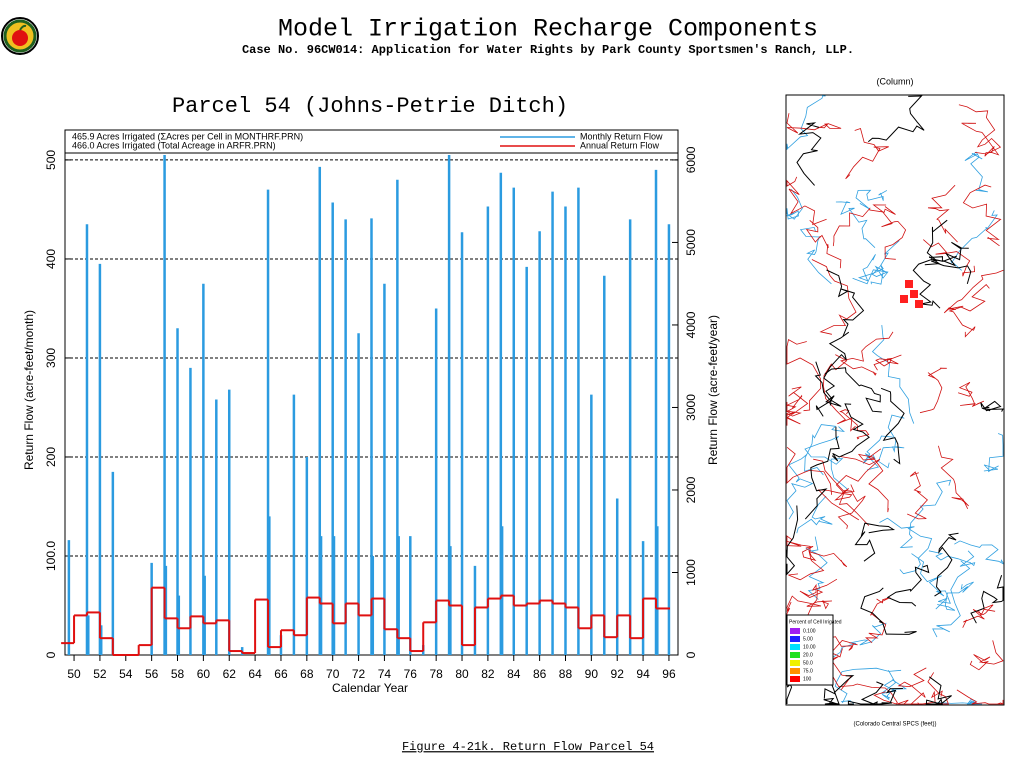 The width and height of the screenshot is (1024, 768). I want to click on logo, so click(20, 36).